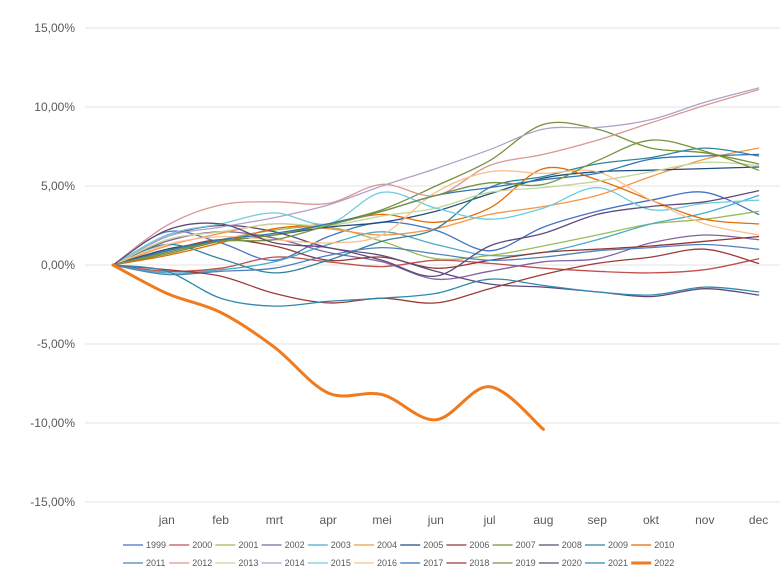 The image size is (780, 578). Describe the element at coordinates (598, 520) in the screenshot. I see `x-tick-label: sep` at that location.